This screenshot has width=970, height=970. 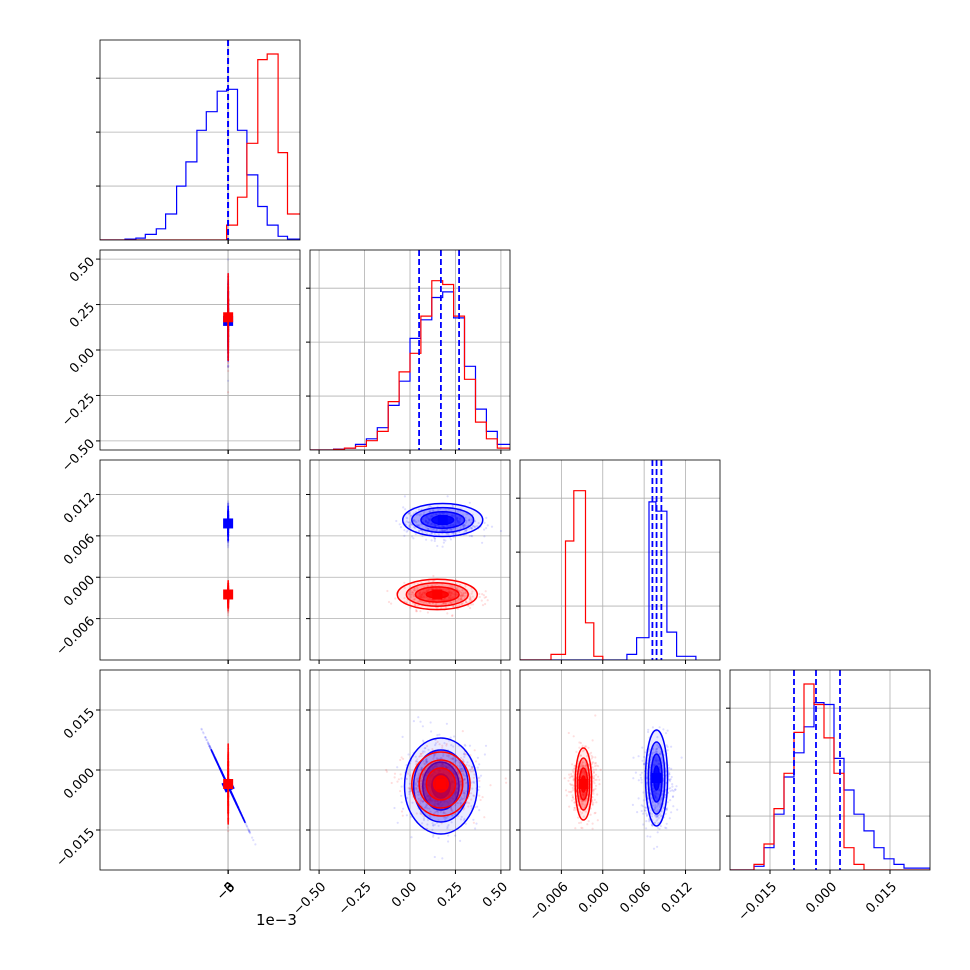 I want to click on panel-frame, so click(x=620, y=560).